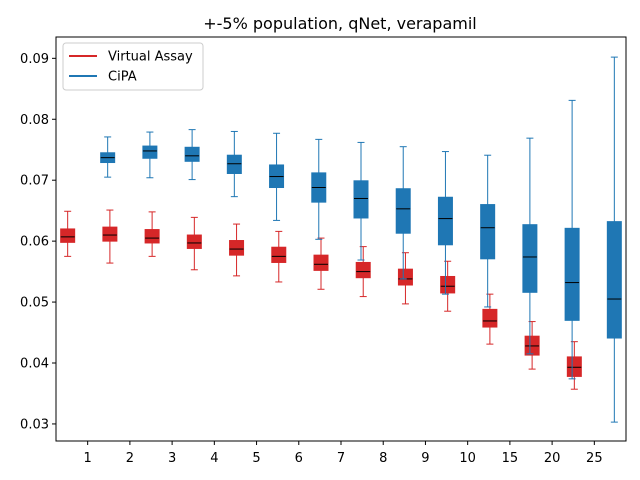 The image size is (640, 480). Describe the element at coordinates (88, 458) in the screenshot. I see `x-tick-label: 1` at that location.